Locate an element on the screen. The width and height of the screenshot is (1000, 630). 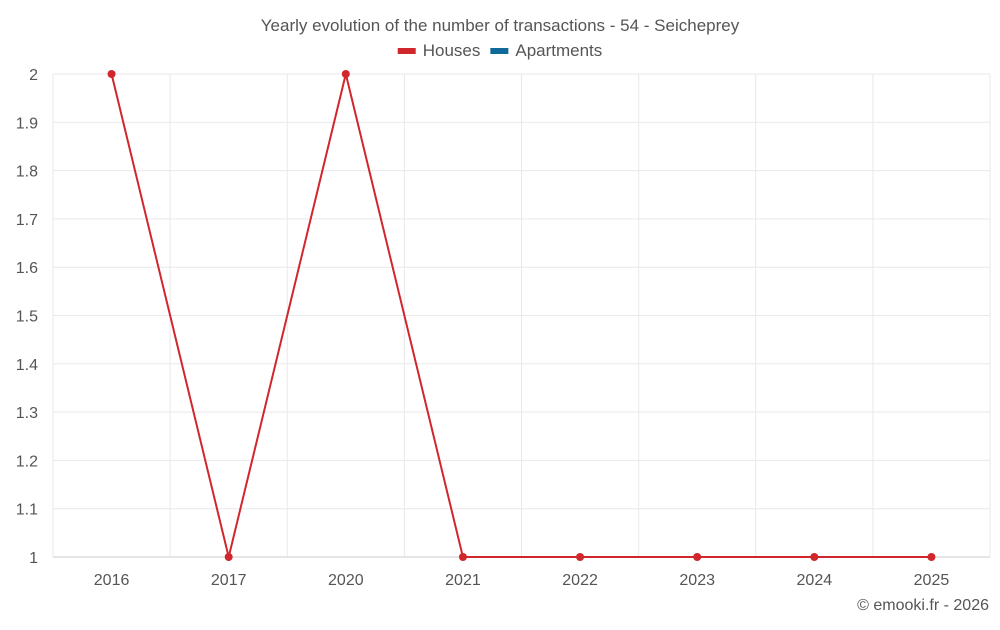
y-tick-label: 1.6 is located at coordinates (27, 268).